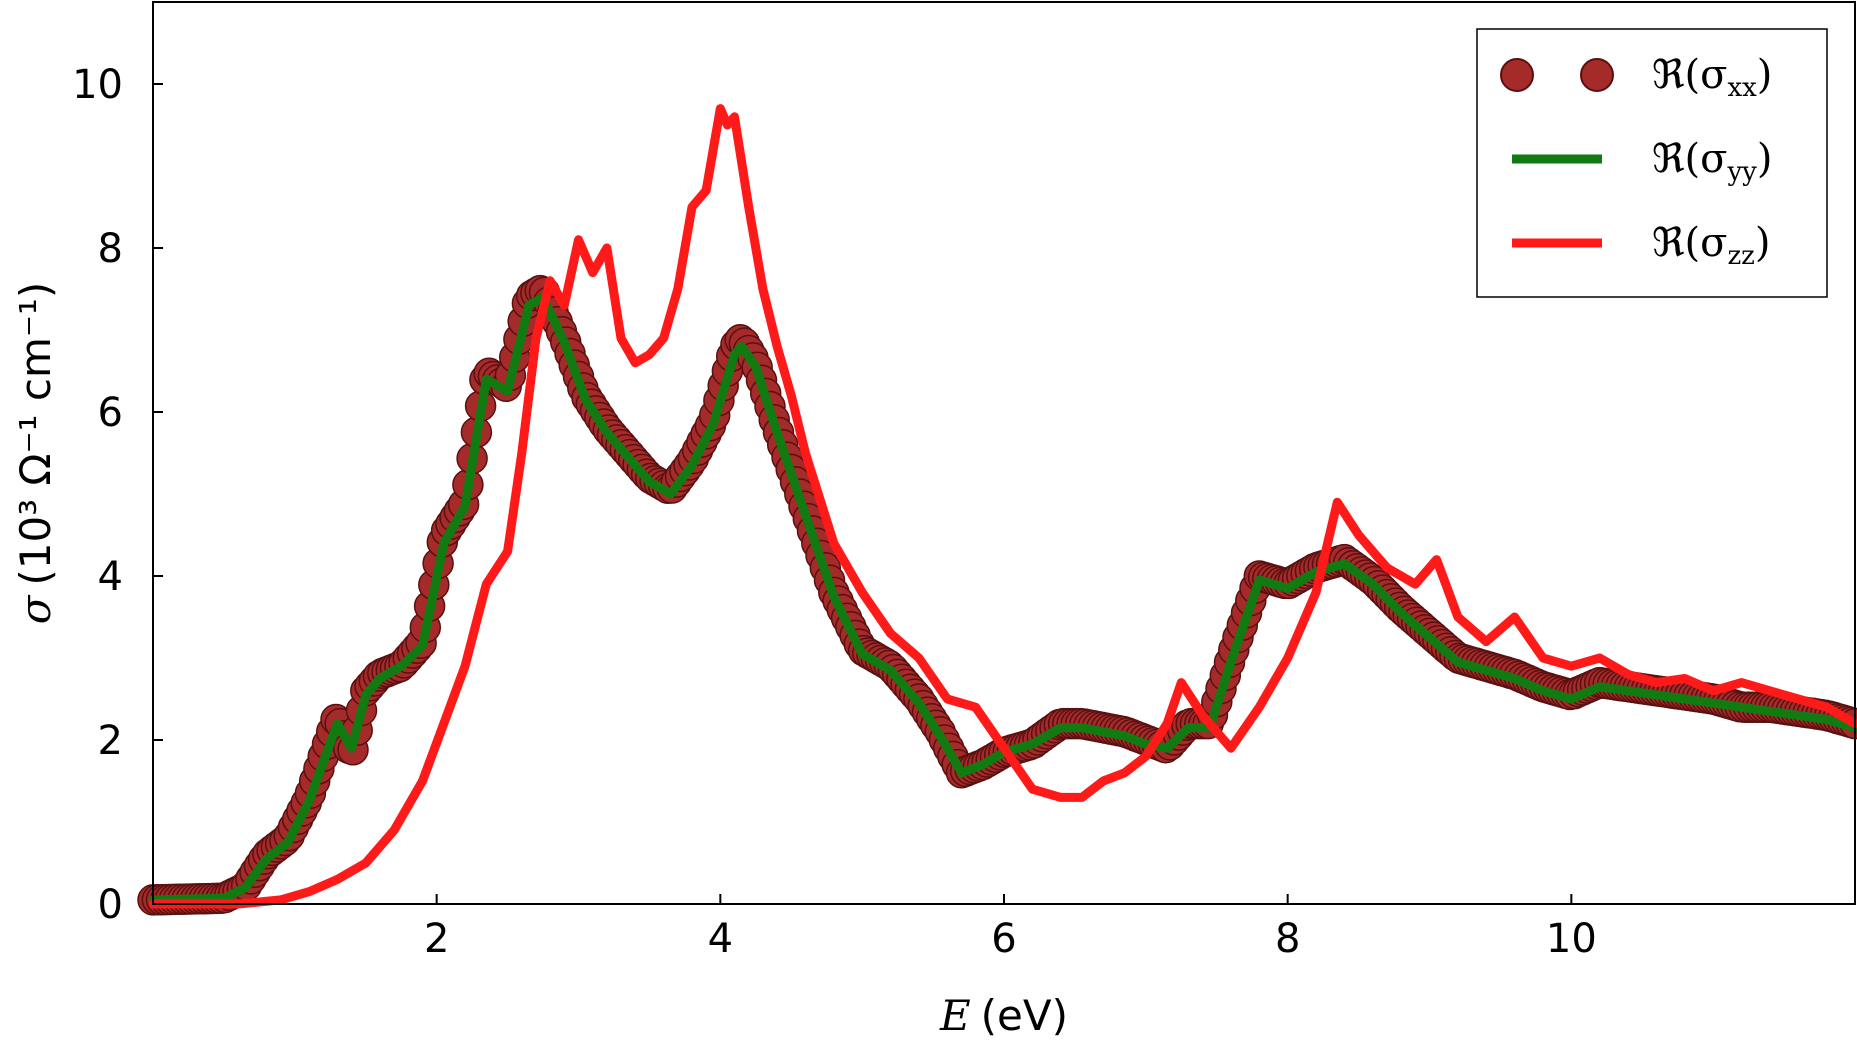 This screenshot has height=1041, width=1857. What do you see at coordinates (1517, 75) in the screenshot?
I see `legend-marker-xx-a` at bounding box center [1517, 75].